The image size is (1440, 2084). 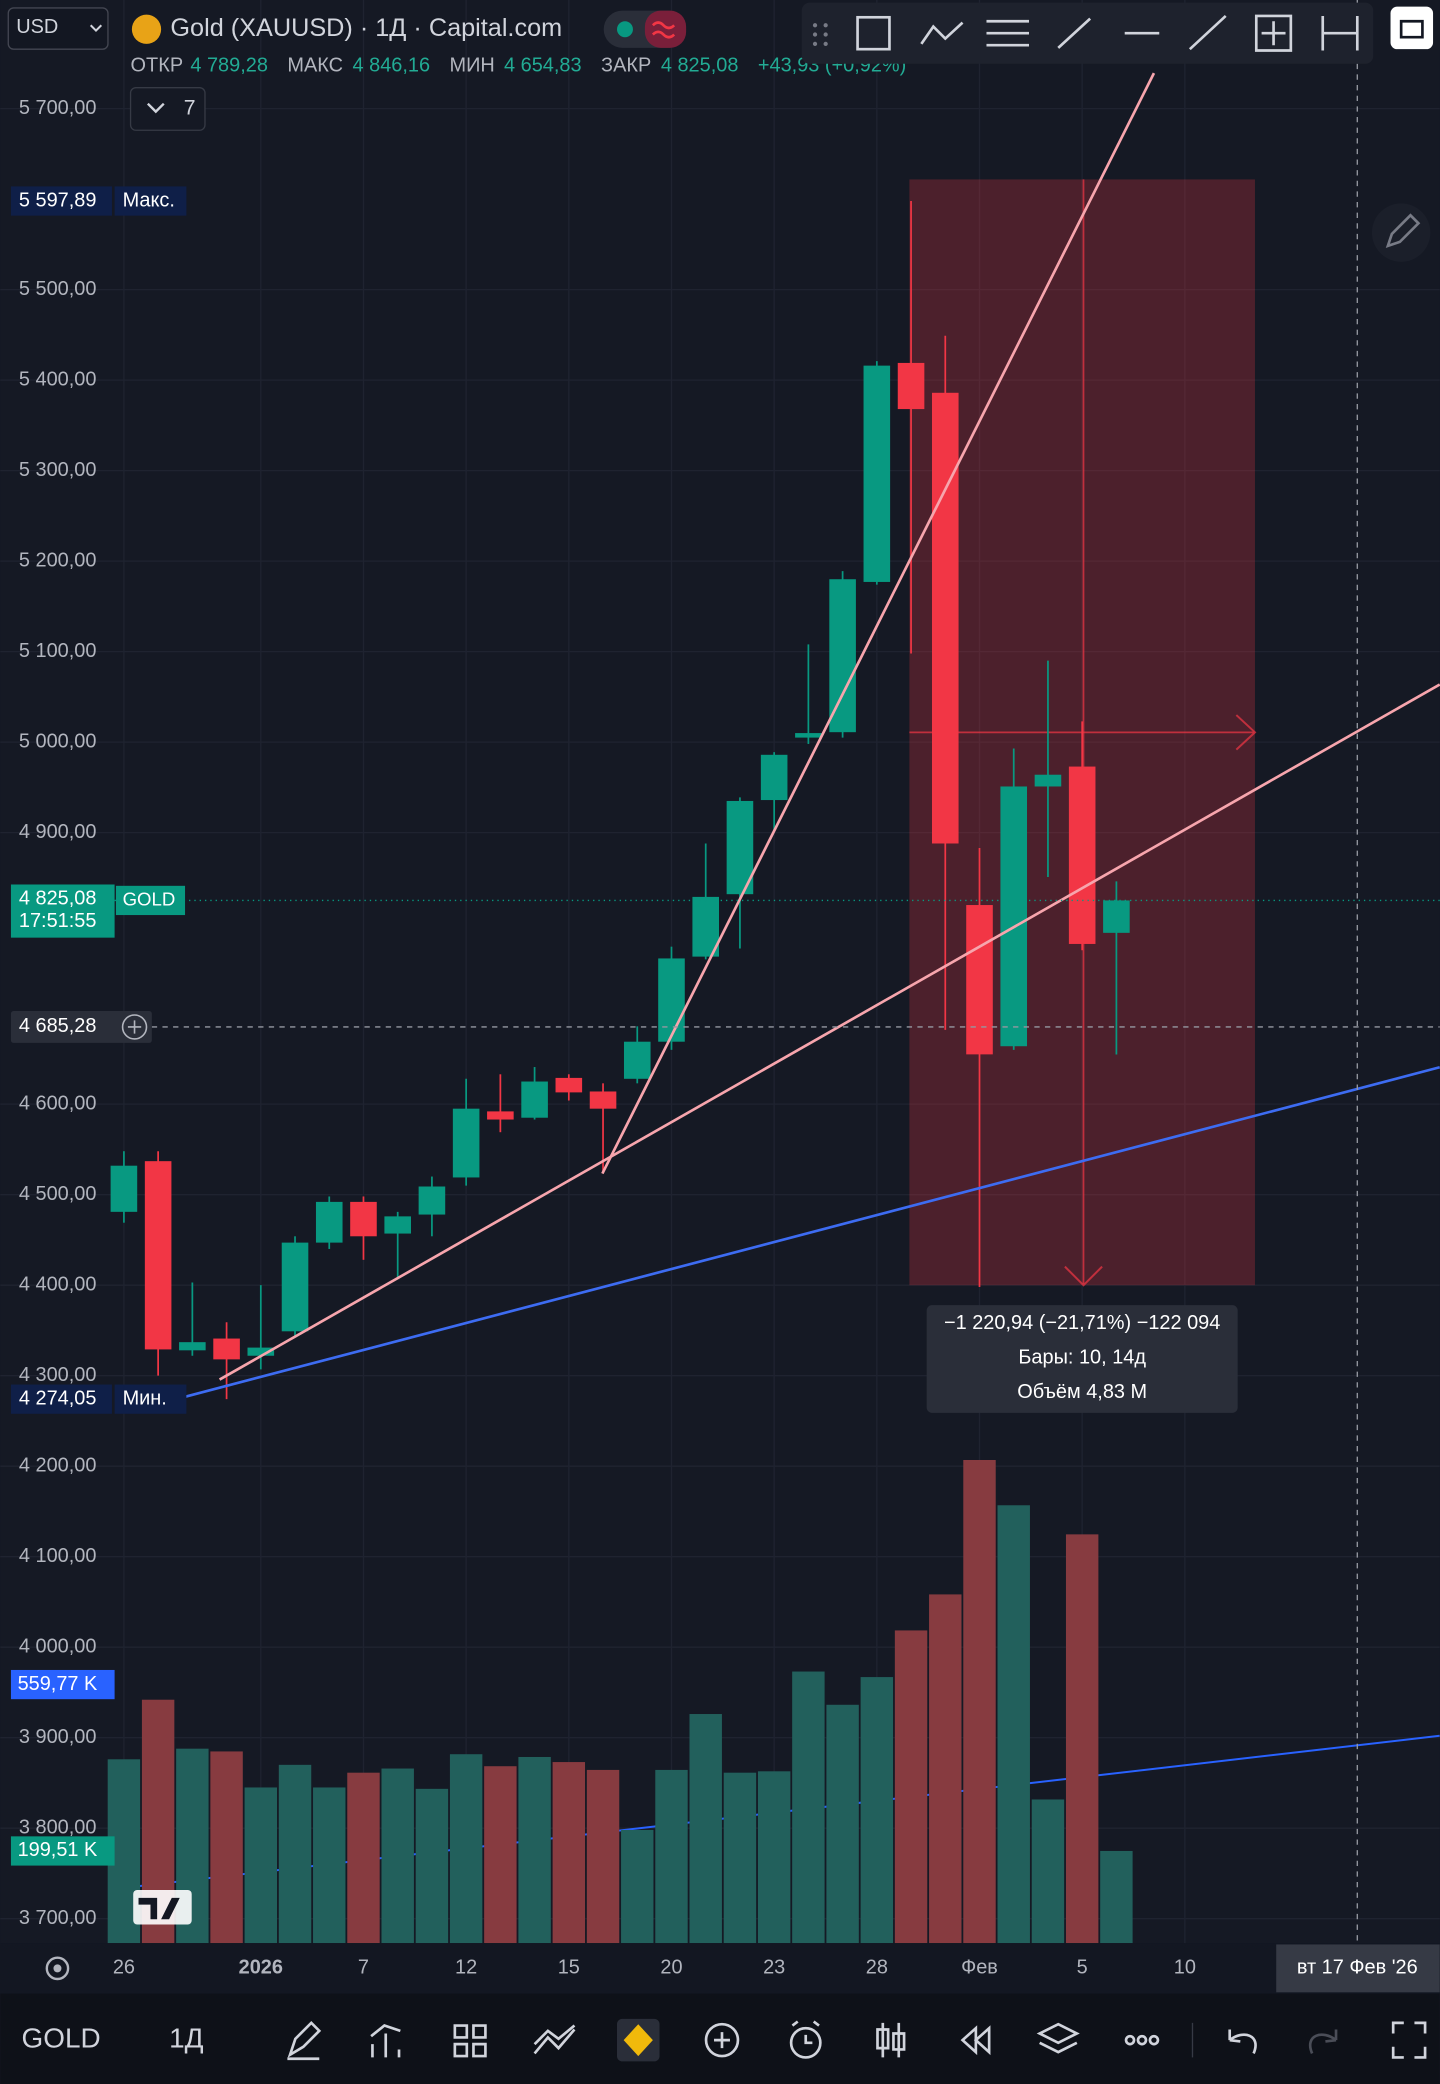 I want to click on y-tick-label: 5 000,00, so click(x=58, y=741).